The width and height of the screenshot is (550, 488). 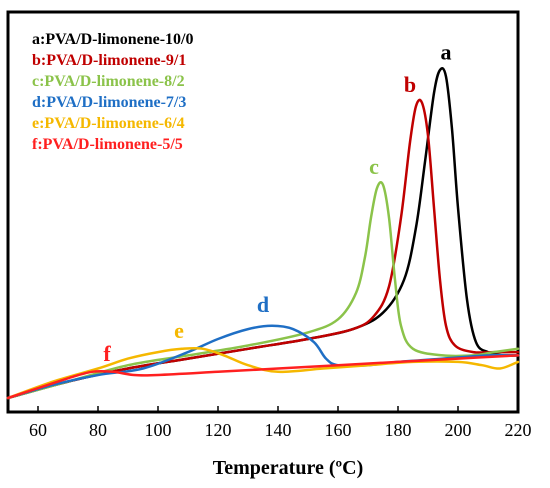 What do you see at coordinates (112, 39) in the screenshot?
I see `legend-entry-a: a:PVA/D-limonene-10/0` at bounding box center [112, 39].